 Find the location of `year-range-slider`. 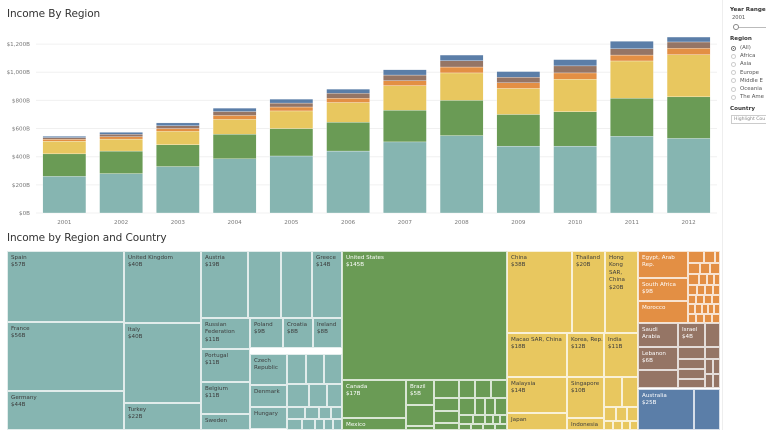

year-range-slider is located at coordinates (749, 27).